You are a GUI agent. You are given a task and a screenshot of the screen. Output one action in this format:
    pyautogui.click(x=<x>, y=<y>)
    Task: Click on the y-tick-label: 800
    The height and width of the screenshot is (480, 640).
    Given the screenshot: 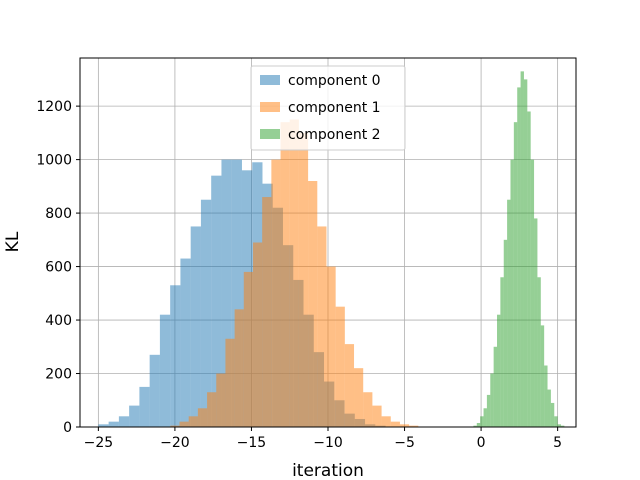 What is the action you would take?
    pyautogui.click(x=58, y=214)
    